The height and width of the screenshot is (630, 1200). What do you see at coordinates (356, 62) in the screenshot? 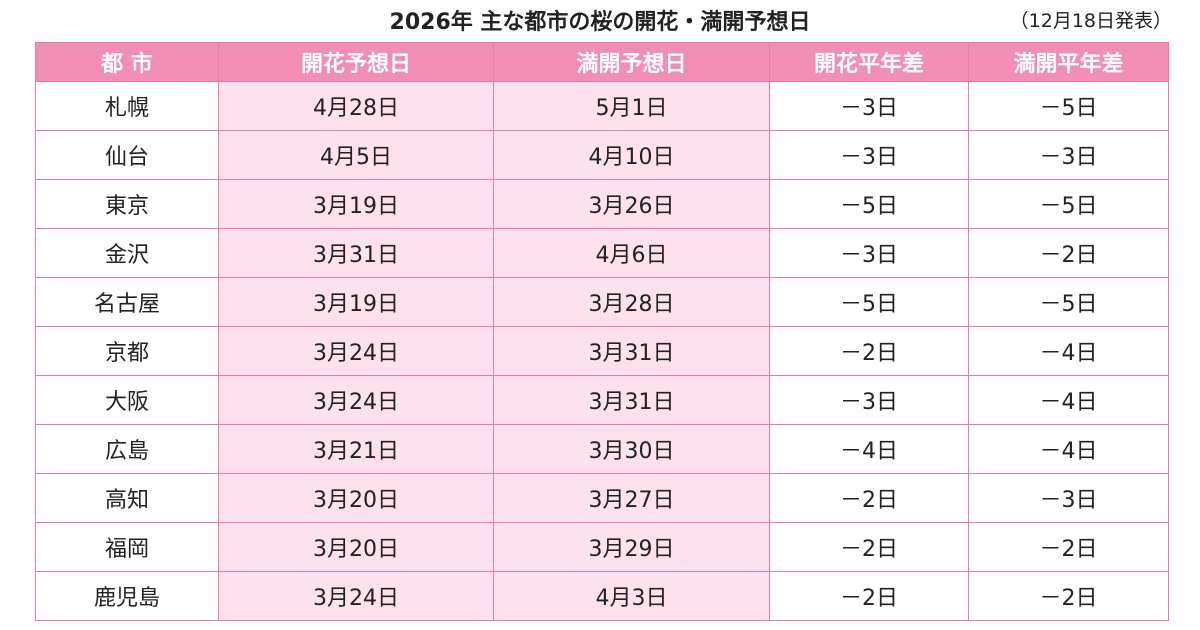
I see `column-header-bloom-date: 開花予想日` at bounding box center [356, 62].